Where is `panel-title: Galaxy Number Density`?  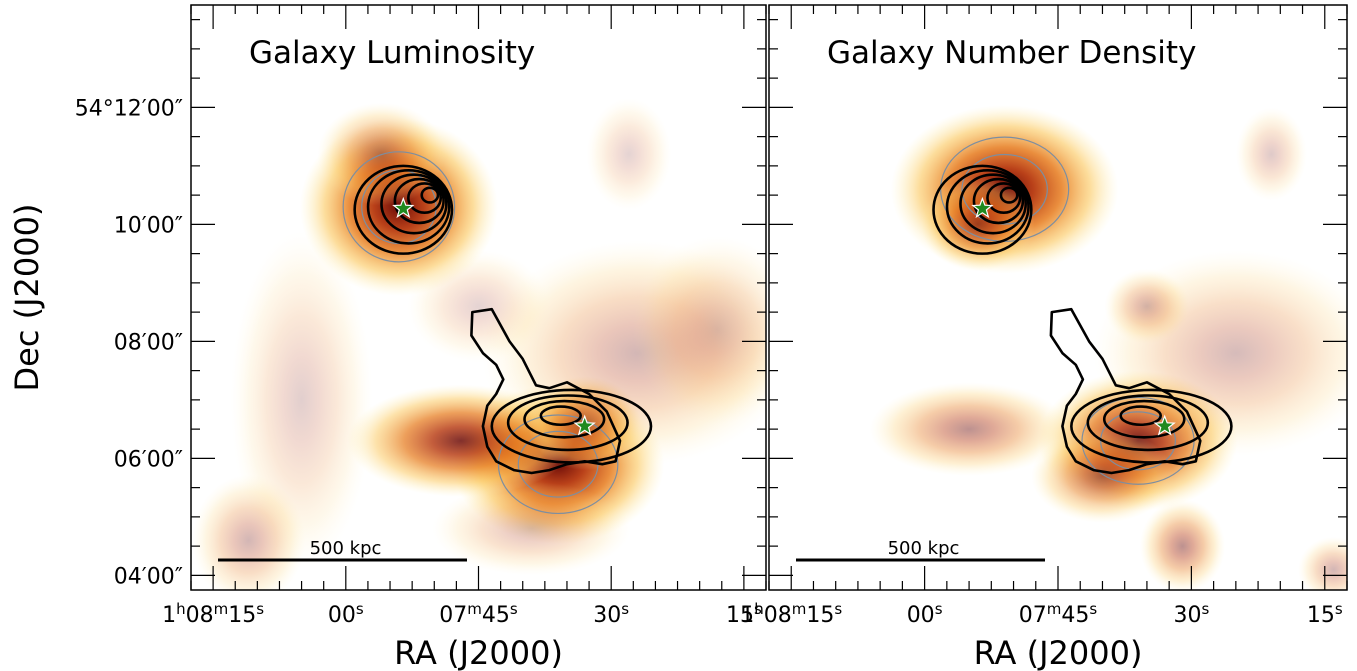
panel-title: Galaxy Number Density is located at coordinates (1011, 53).